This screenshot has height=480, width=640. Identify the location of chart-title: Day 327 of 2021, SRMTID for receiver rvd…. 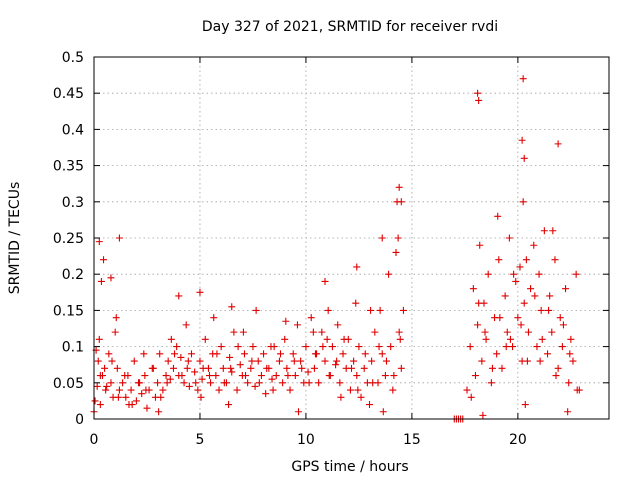
(350, 27).